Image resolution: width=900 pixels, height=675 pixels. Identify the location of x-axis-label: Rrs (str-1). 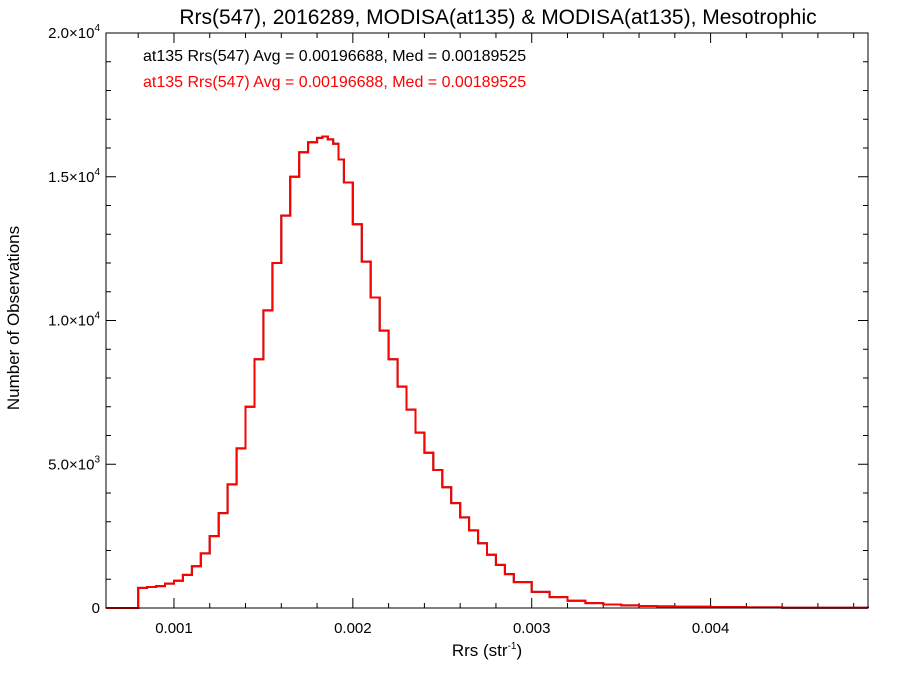
(487, 650).